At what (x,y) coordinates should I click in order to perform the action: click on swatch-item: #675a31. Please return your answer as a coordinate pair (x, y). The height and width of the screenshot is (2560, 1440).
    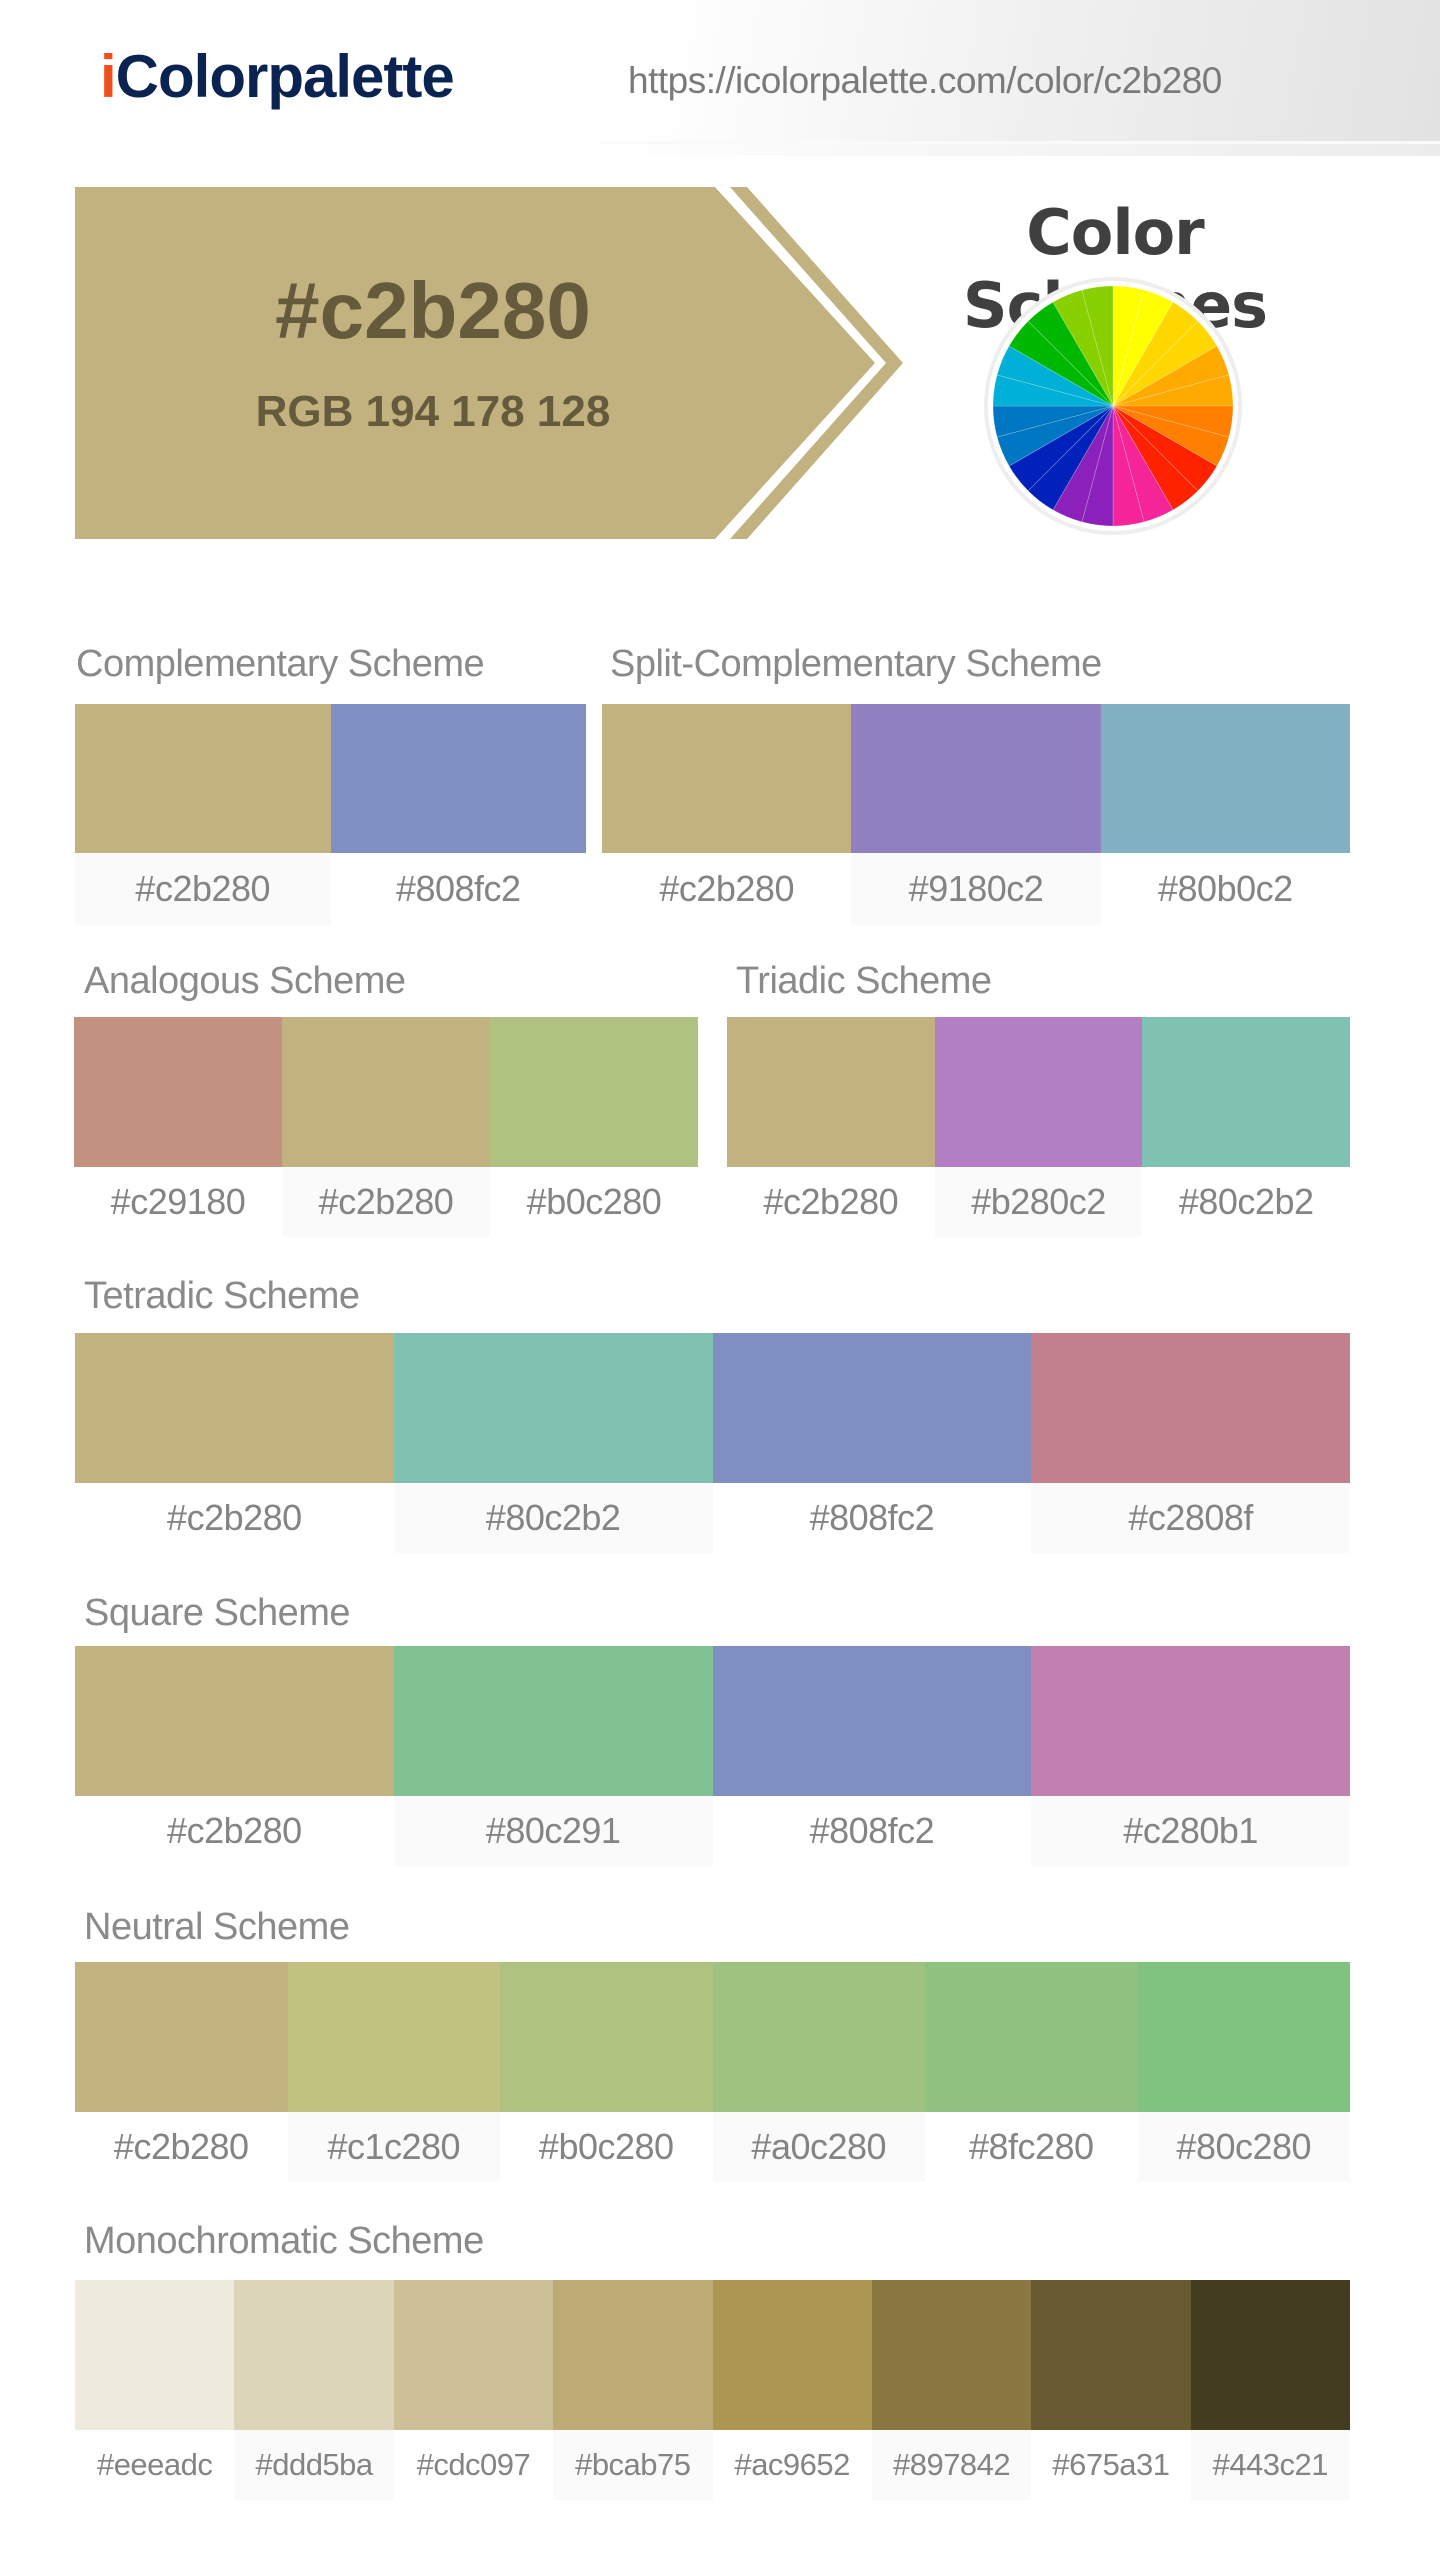
    Looking at the image, I should click on (1111, 2390).